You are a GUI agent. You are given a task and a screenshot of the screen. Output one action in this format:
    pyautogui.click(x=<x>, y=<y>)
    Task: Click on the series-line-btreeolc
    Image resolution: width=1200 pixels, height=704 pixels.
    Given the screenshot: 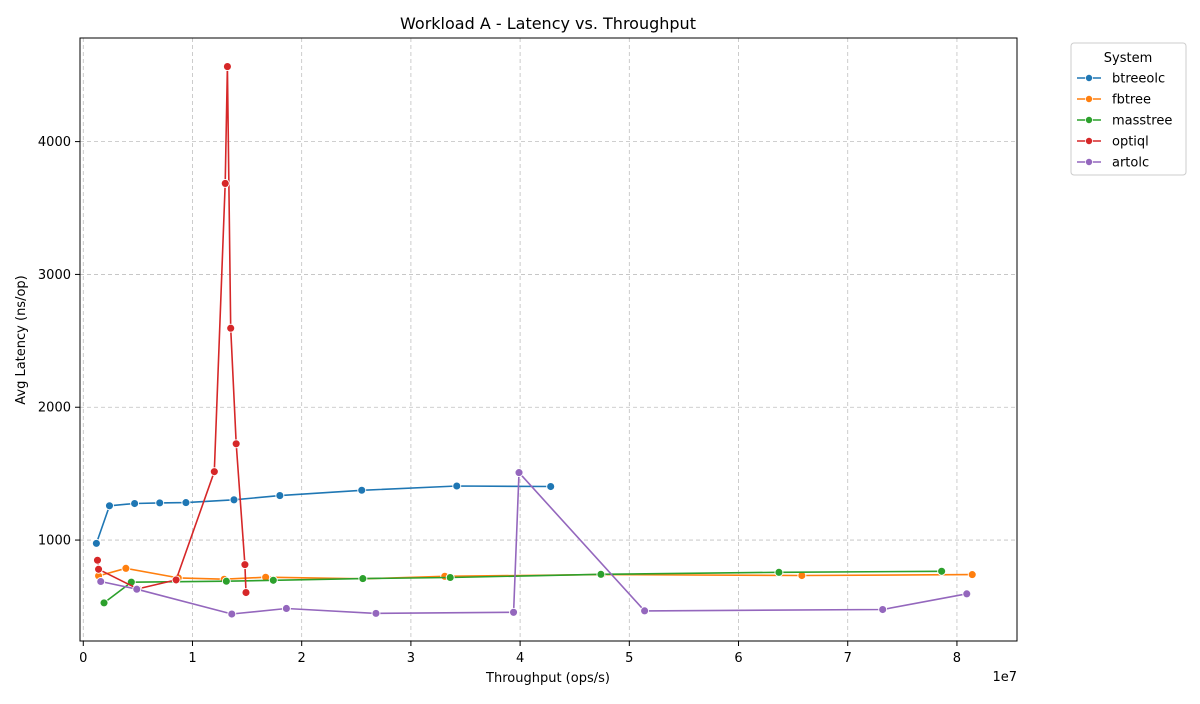 What is the action you would take?
    pyautogui.click(x=323, y=514)
    